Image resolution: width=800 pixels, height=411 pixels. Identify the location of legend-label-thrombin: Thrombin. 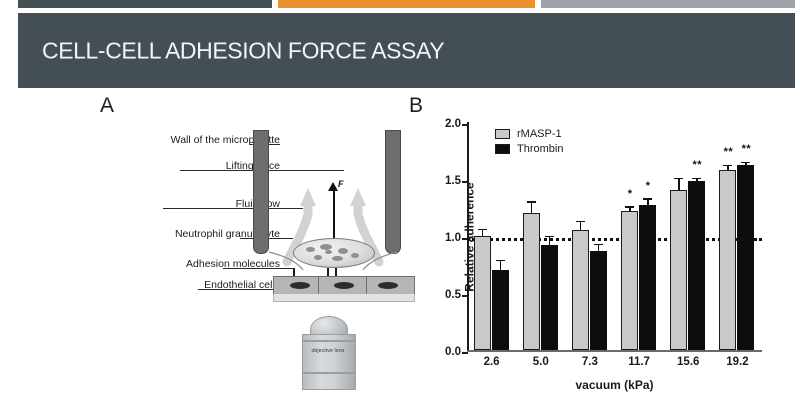
(540, 148).